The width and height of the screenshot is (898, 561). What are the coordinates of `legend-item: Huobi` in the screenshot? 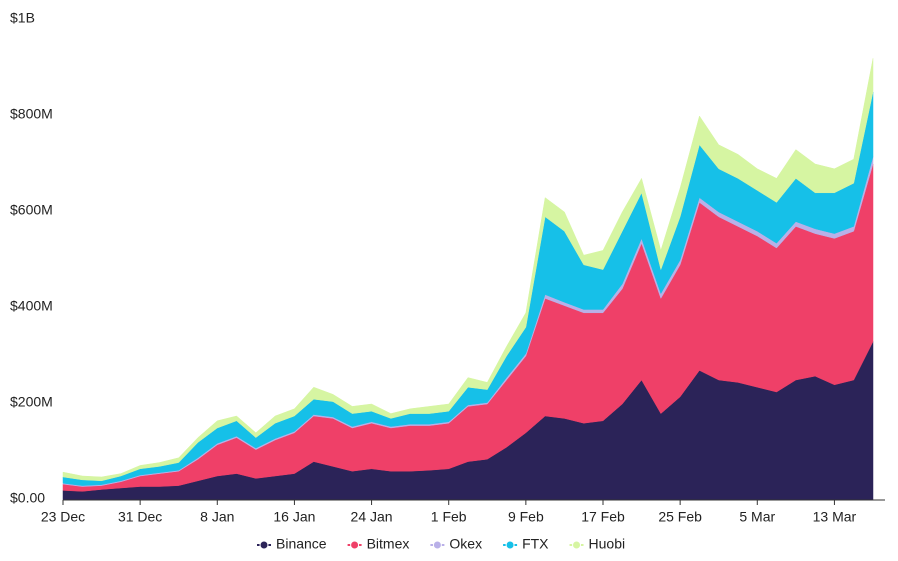 It's located at (597, 544).